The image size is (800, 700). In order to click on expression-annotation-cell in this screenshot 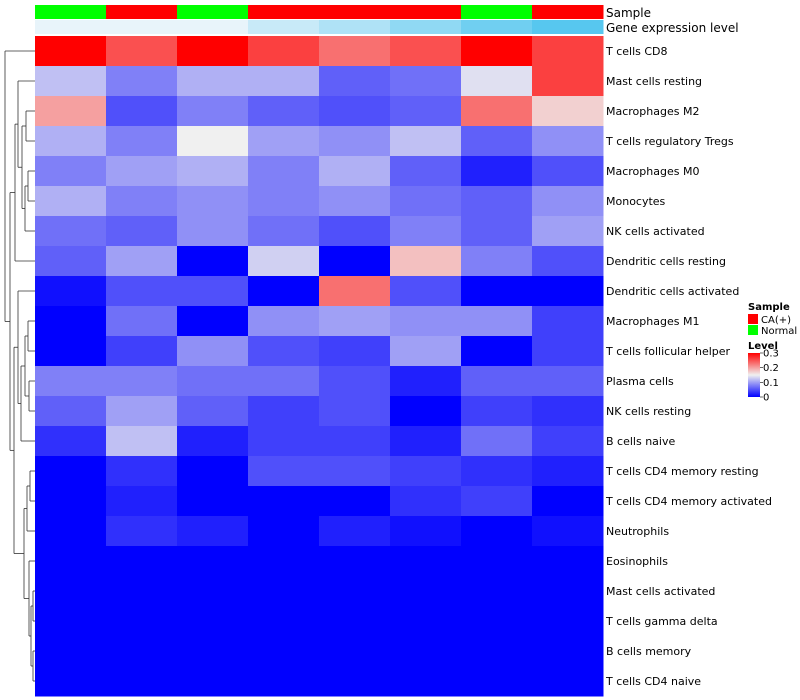, I will do `click(213, 27)`.